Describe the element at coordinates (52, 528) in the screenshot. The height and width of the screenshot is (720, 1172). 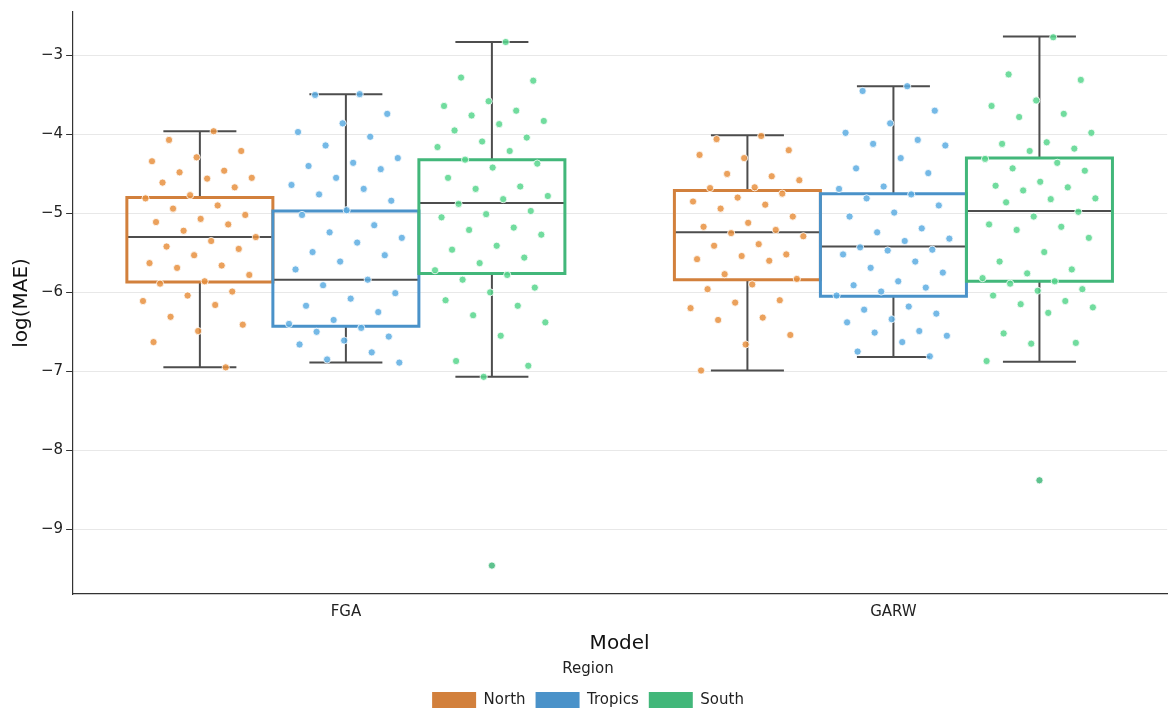
I see `y-tick-label: −9` at that location.